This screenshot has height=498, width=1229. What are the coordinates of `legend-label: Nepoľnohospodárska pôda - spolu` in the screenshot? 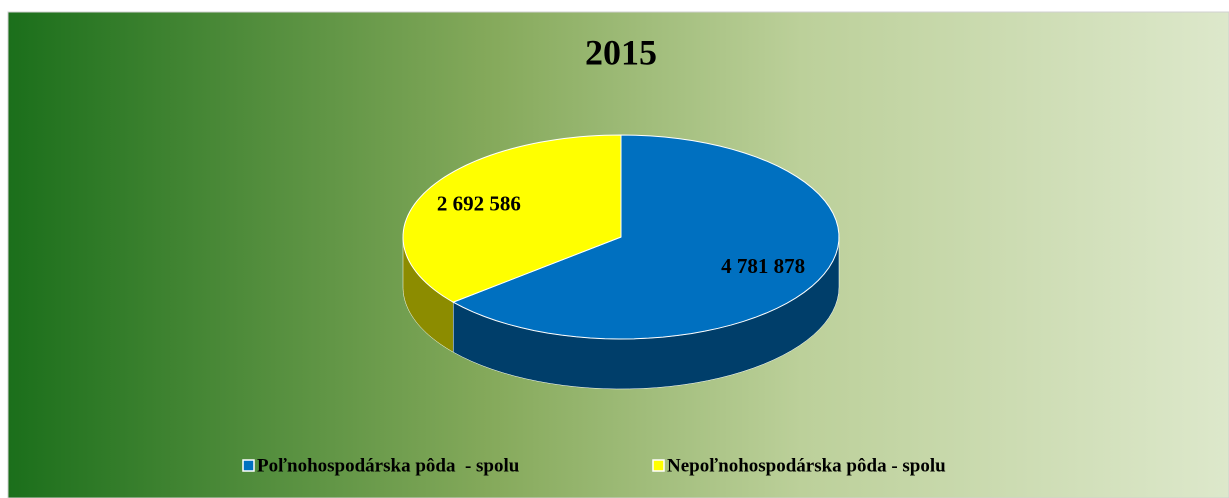 It's located at (806, 465).